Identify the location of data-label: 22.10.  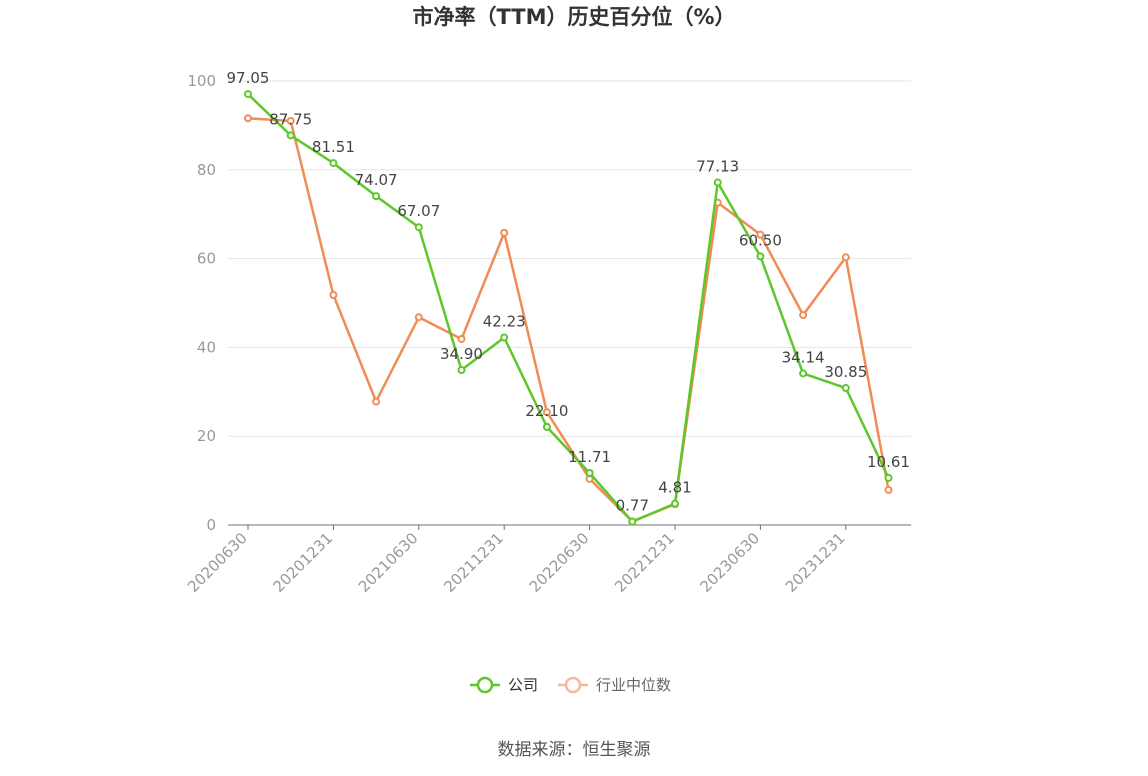
(546, 411).